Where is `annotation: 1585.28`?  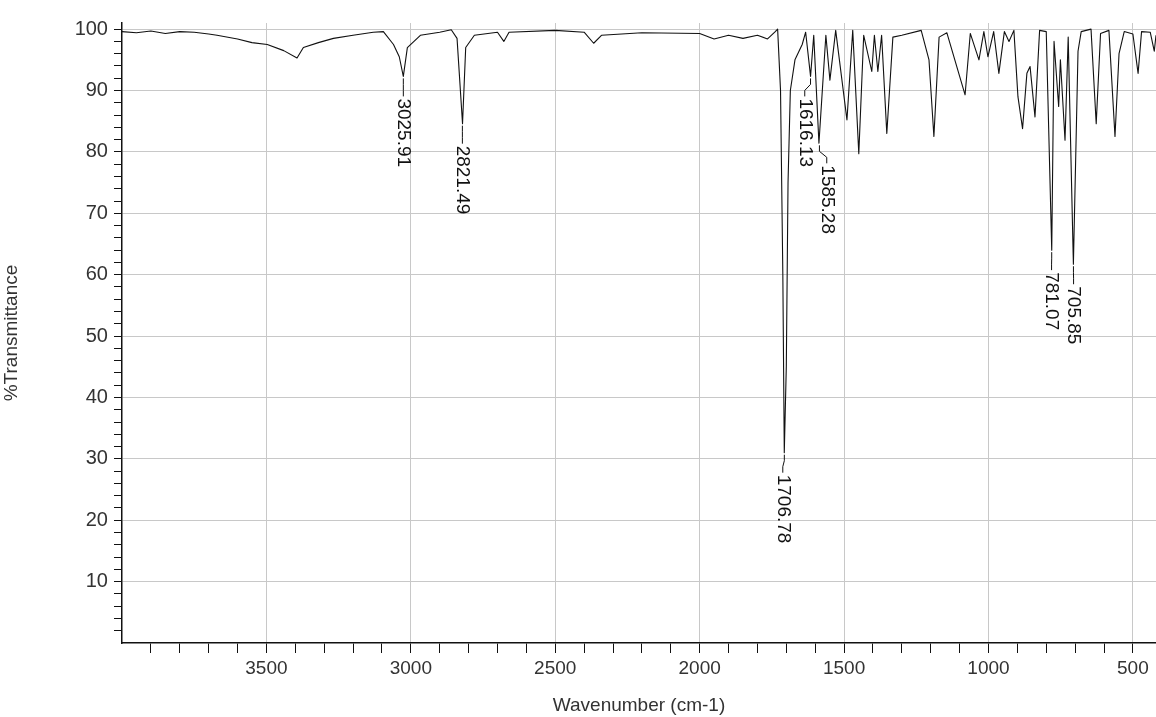
annotation: 1585.28 is located at coordinates (828, 199).